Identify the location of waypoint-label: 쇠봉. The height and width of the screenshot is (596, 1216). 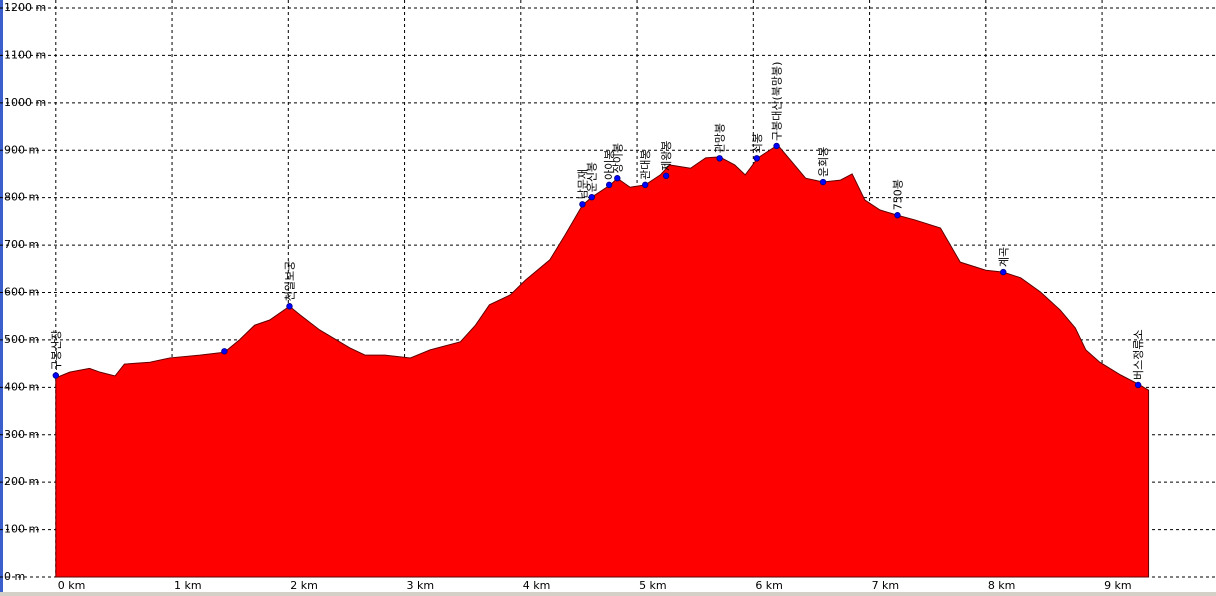
(757, 143).